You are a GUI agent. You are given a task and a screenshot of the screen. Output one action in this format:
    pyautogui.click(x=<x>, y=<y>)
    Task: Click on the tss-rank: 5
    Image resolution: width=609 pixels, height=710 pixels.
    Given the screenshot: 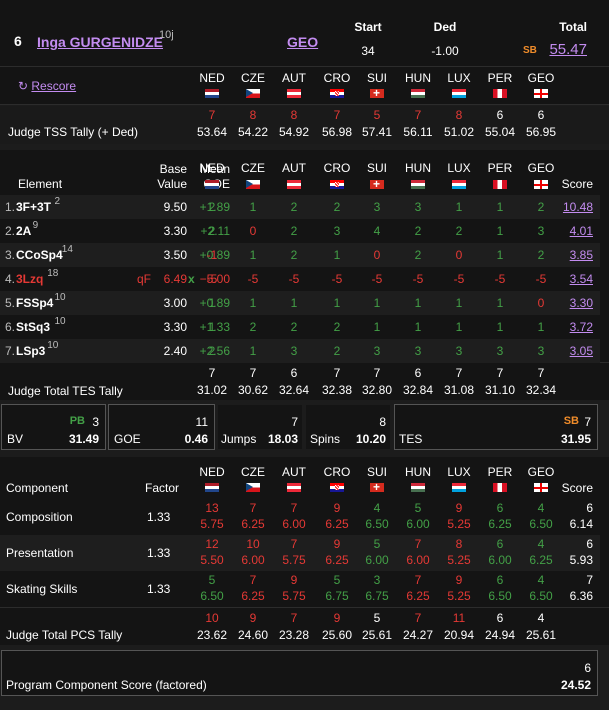 What is the action you would take?
    pyautogui.click(x=377, y=115)
    